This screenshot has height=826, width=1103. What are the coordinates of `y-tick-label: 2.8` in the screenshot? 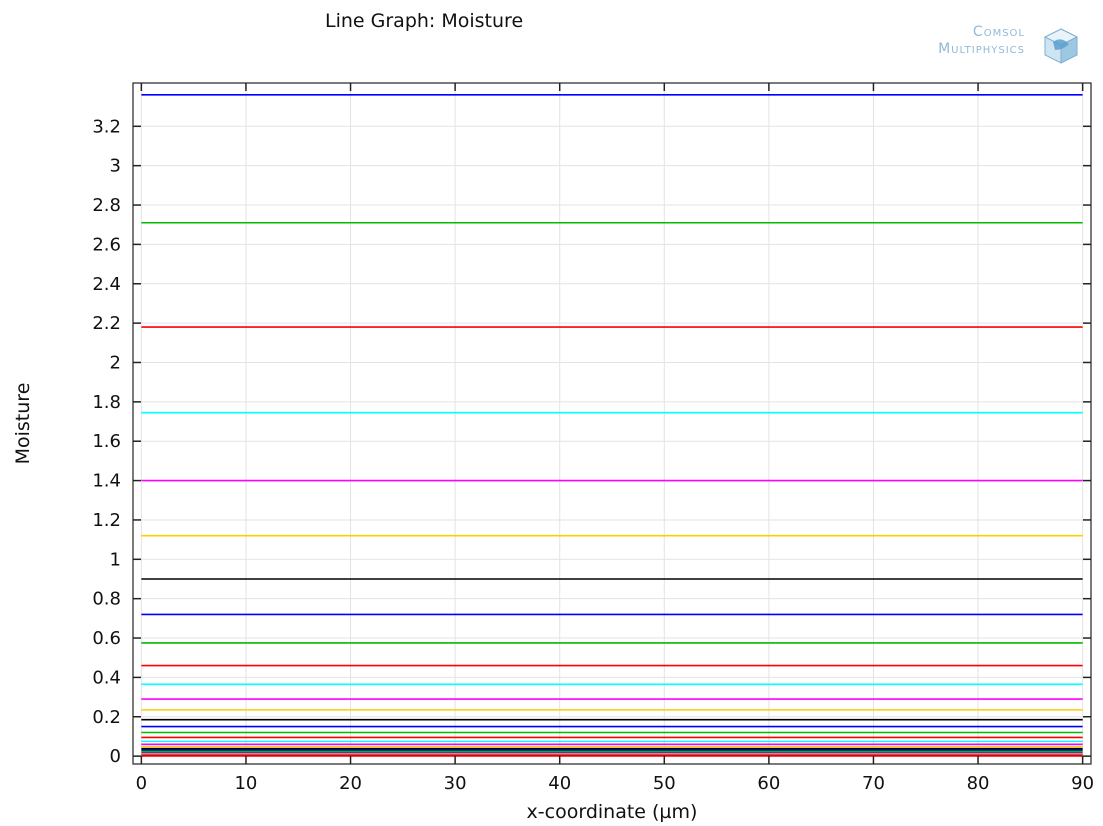 It's located at (106, 205).